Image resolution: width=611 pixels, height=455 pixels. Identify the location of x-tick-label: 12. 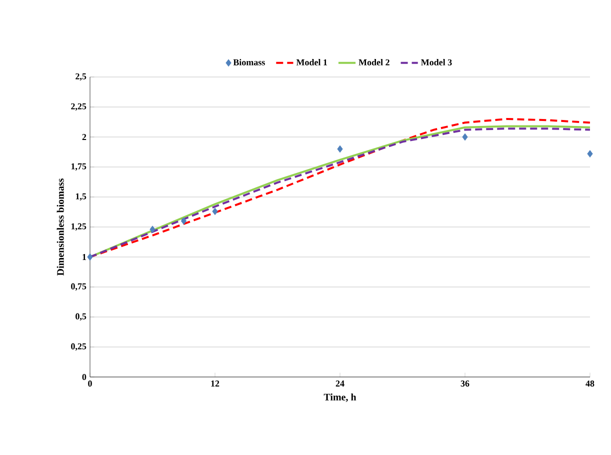
(215, 383).